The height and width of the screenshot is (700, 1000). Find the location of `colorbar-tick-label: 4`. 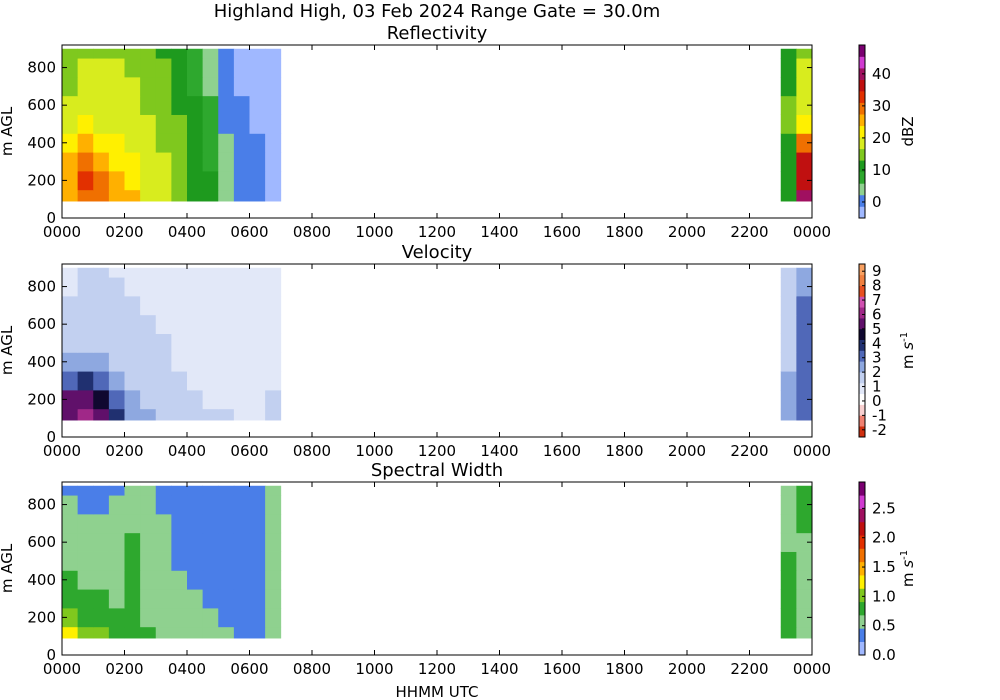

colorbar-tick-label: 4 is located at coordinates (877, 343).